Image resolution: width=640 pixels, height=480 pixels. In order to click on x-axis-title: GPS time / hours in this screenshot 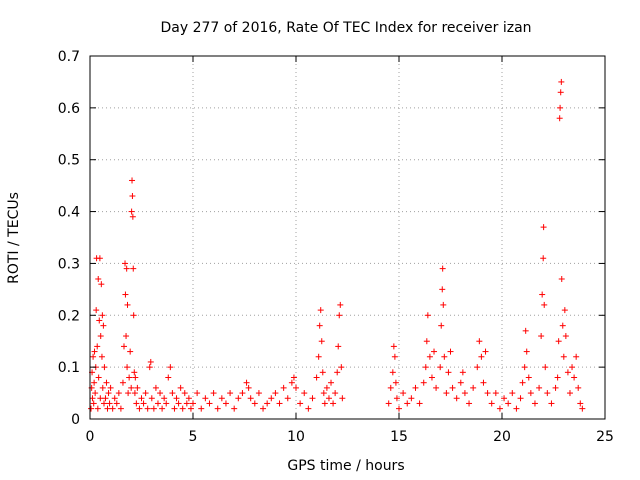, I will do `click(345, 466)`.